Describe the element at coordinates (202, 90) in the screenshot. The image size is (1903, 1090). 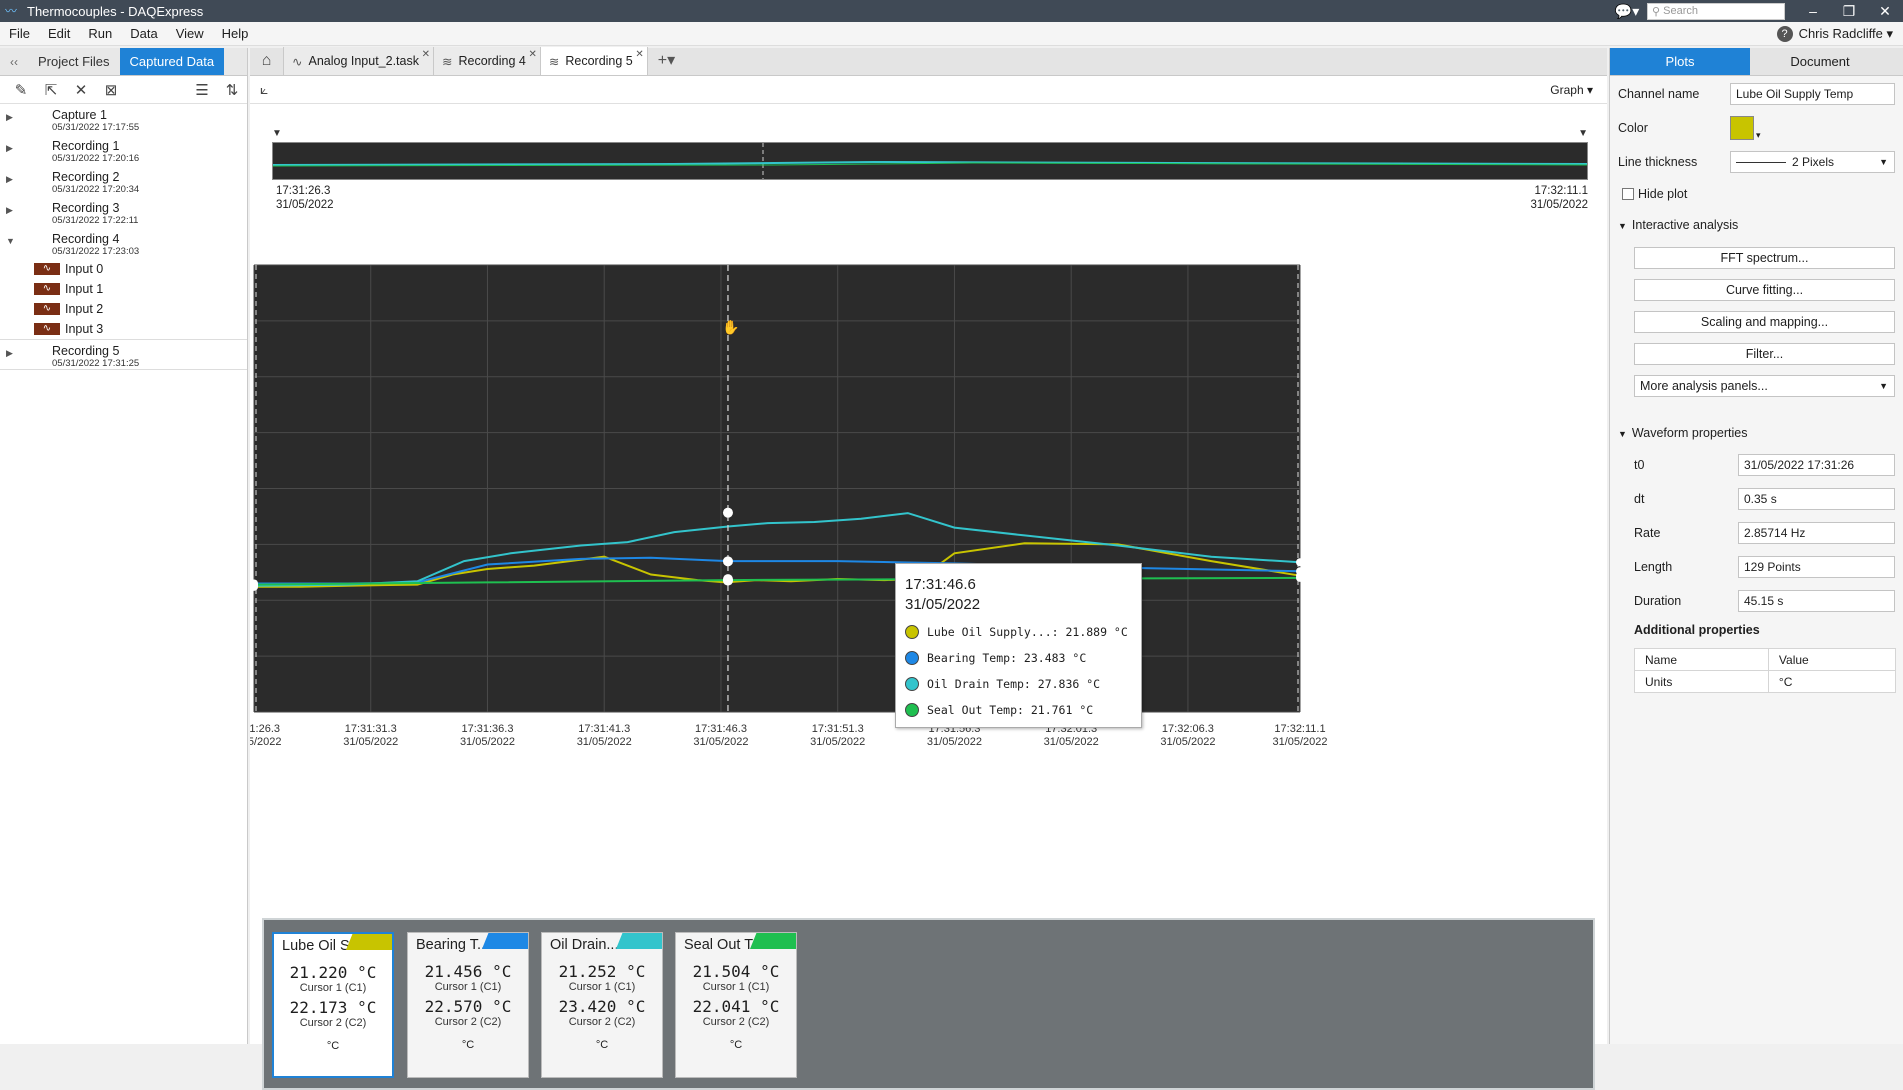
I see `list-view-icon: ☰` at that location.